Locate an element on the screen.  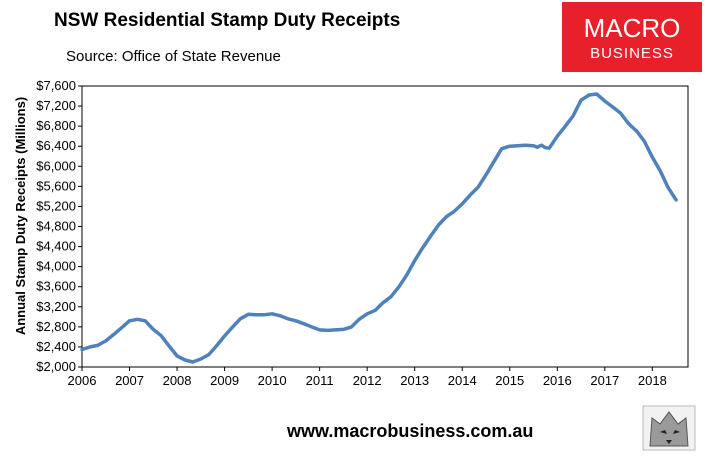
y-tick-label: $3,200 is located at coordinates (56, 306).